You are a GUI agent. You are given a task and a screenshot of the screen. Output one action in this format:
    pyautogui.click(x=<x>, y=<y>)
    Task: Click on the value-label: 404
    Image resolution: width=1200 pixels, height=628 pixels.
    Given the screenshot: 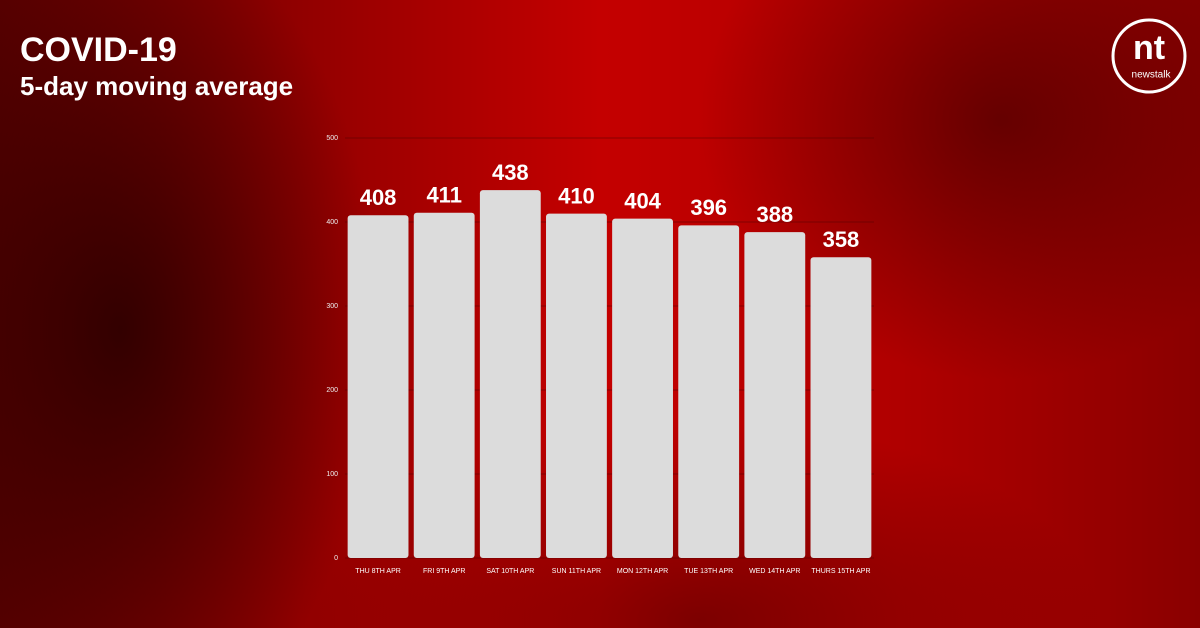 What is the action you would take?
    pyautogui.click(x=642, y=200)
    